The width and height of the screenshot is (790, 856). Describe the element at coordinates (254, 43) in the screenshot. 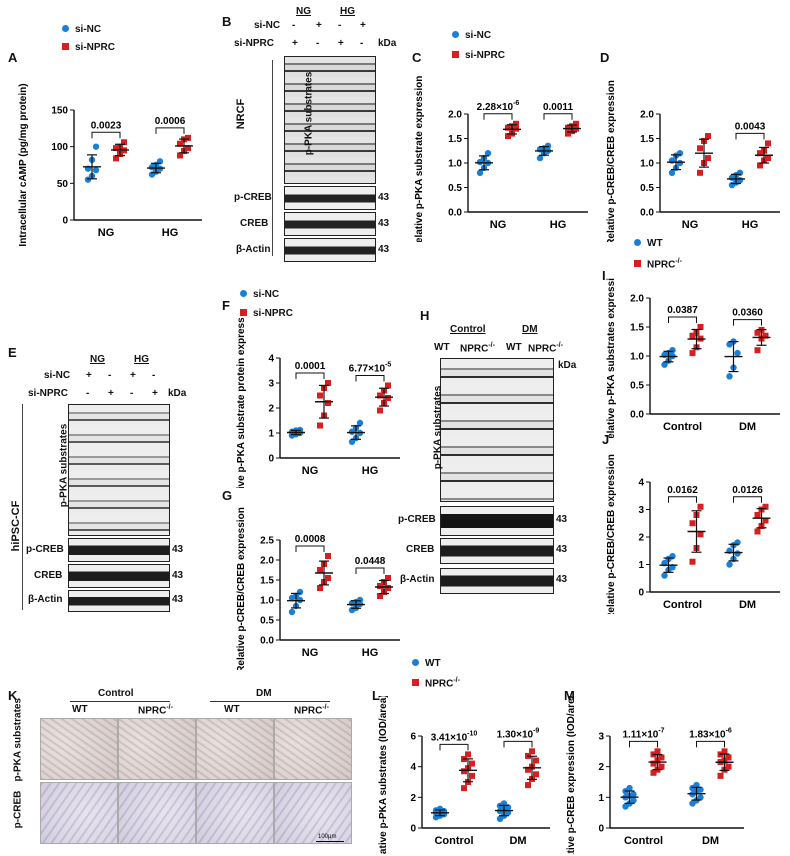

I see `row-label-si-nprc: si-NPRC` at that location.